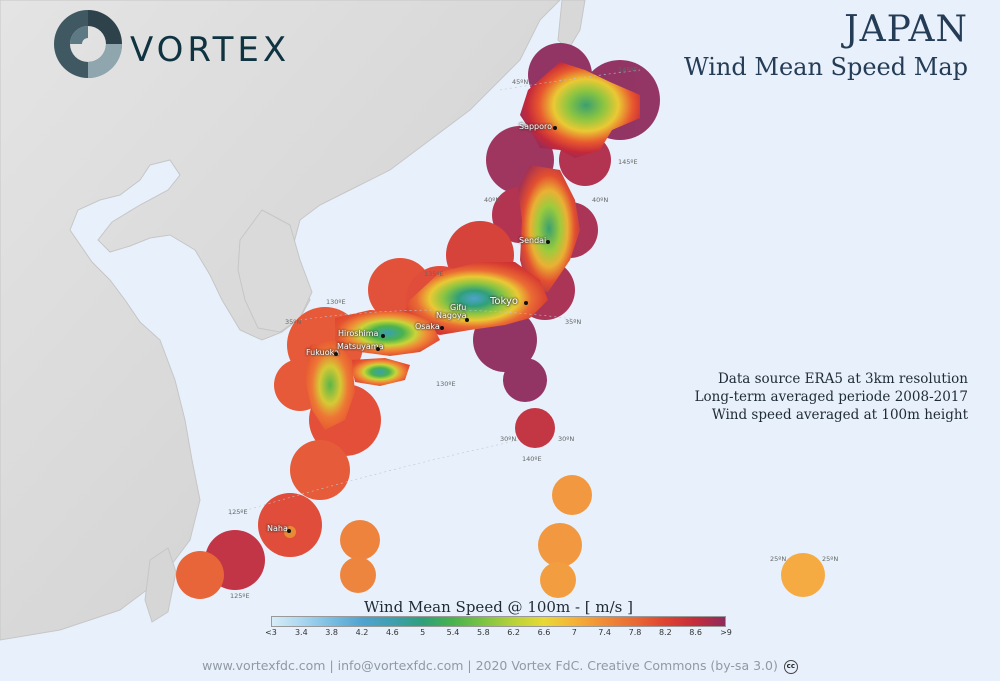  What do you see at coordinates (423, 632) in the screenshot?
I see `legend-tick-label: 5` at bounding box center [423, 632].